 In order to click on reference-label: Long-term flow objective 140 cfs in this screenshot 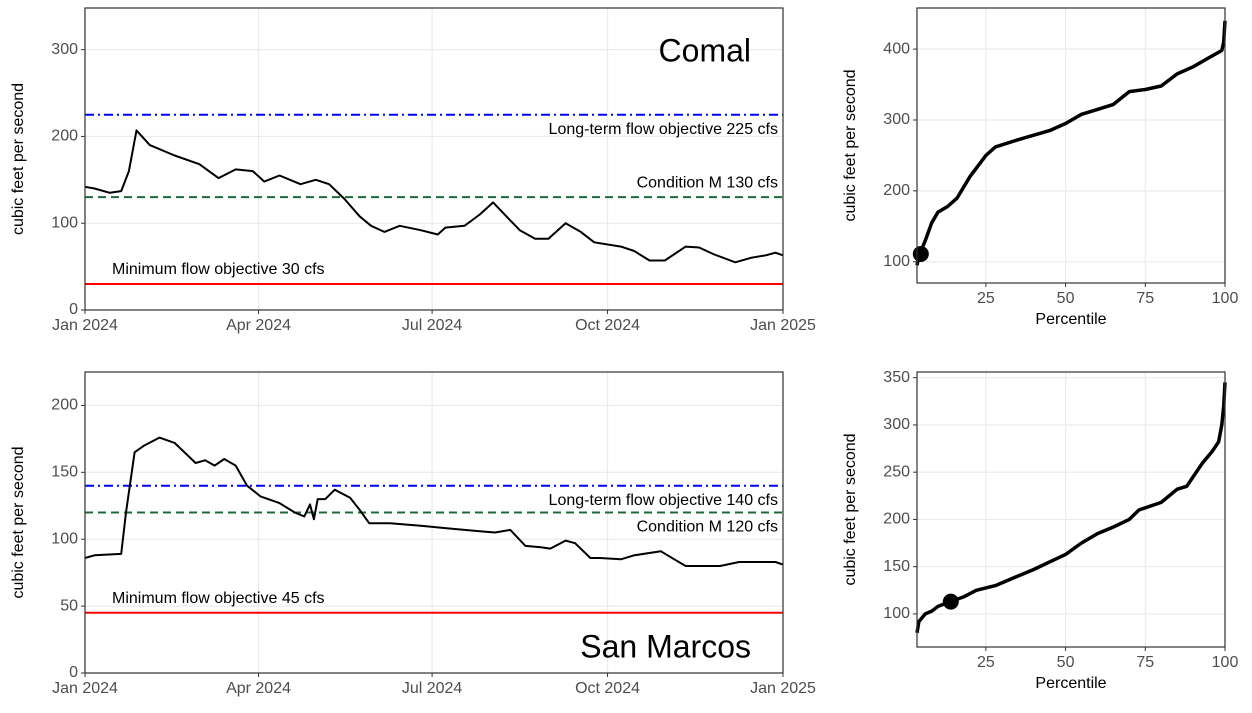, I will do `click(663, 500)`.